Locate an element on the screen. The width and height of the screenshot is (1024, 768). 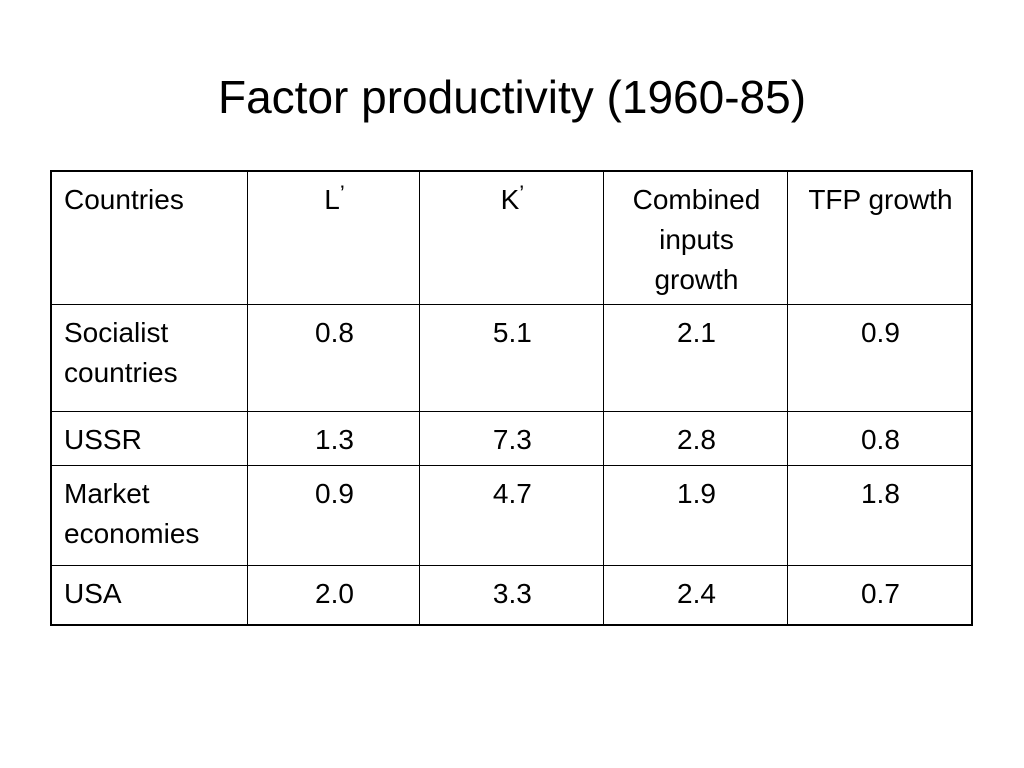
header-capital-prime: ’ is located at coordinates (522, 193).